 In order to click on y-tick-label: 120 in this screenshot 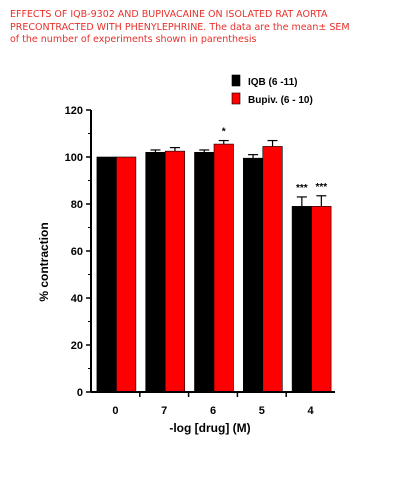, I will do `click(74, 111)`.